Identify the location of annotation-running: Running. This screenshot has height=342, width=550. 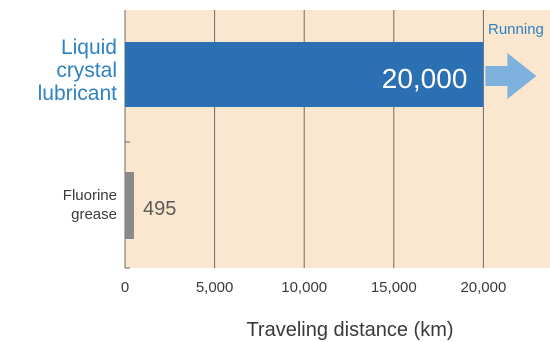
(516, 29).